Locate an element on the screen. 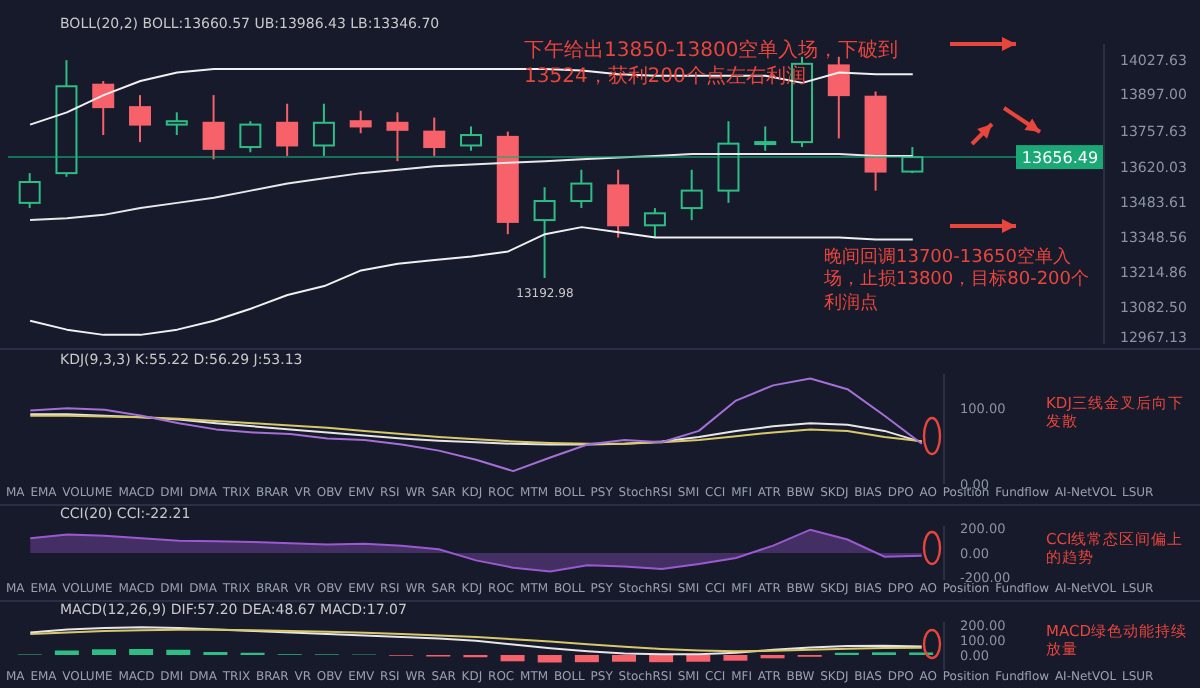  annotation: 晚间回调13700-13650空单入场，止损13800，目标80-200个利润点 is located at coordinates (958, 282).